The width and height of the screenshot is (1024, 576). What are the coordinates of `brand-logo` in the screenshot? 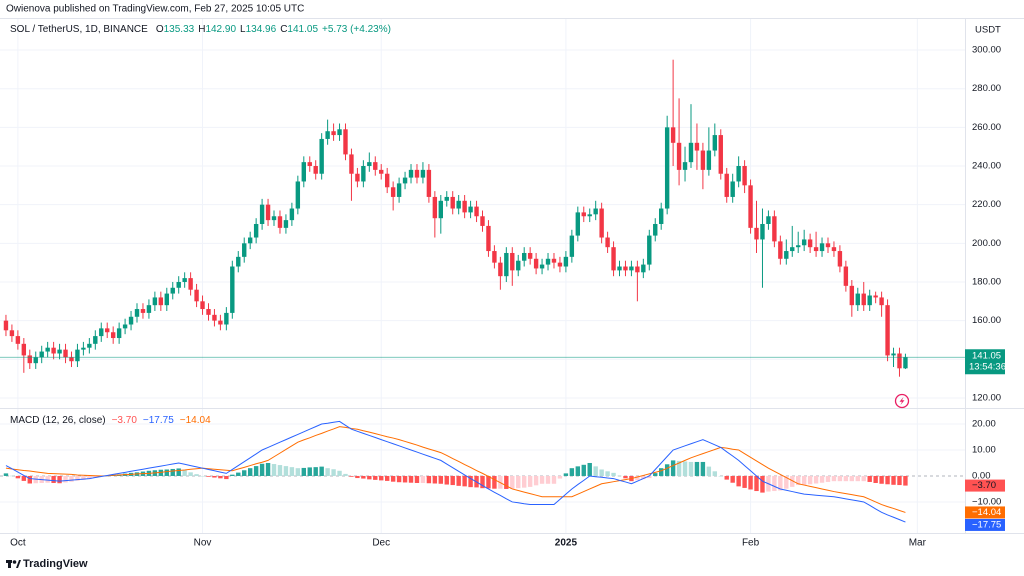 It's located at (13, 564).